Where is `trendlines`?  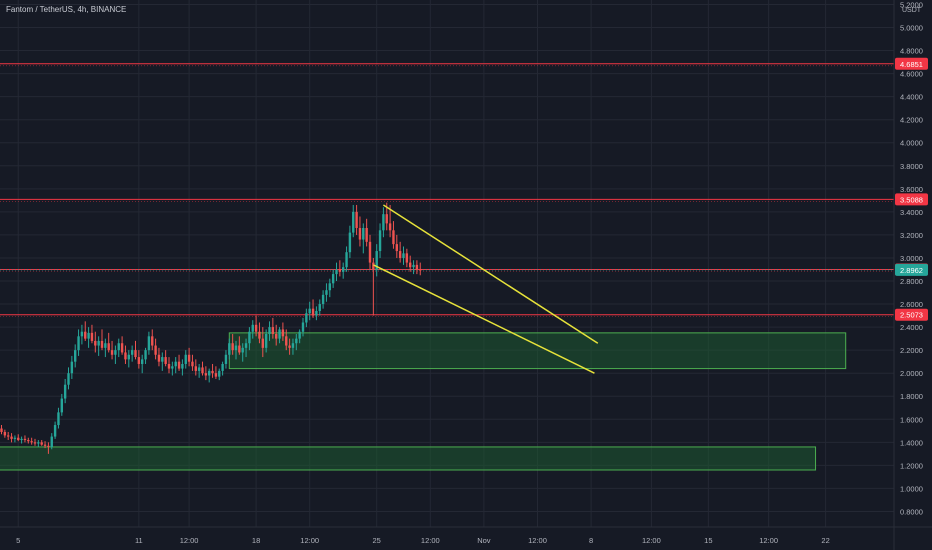
trendlines is located at coordinates (486, 289).